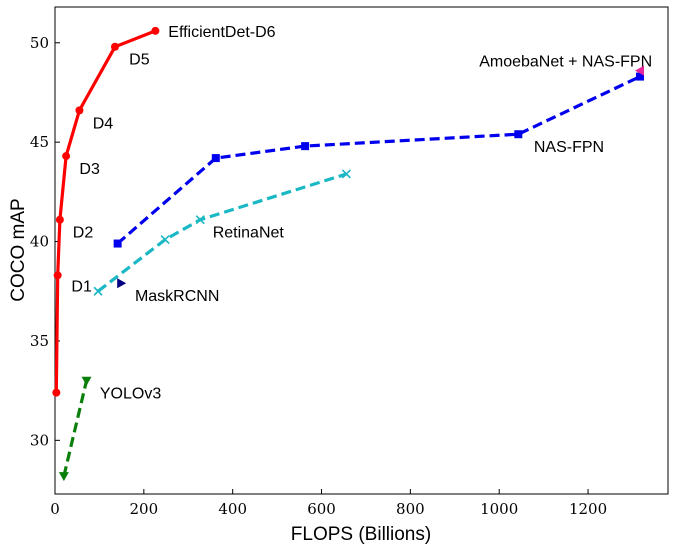 The height and width of the screenshot is (551, 677). What do you see at coordinates (569, 147) in the screenshot?
I see `annotation-label: NAS-FPN` at bounding box center [569, 147].